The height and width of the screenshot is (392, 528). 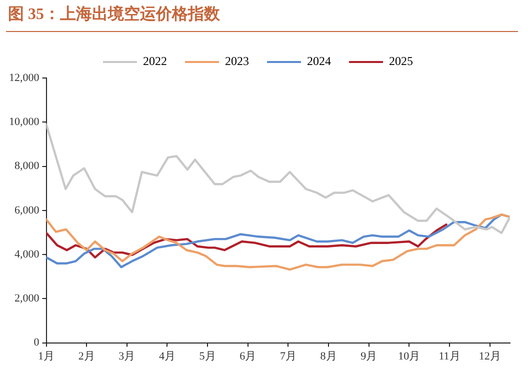 What do you see at coordinates (288, 356) in the screenshot?
I see `x-tick-label: 7月` at bounding box center [288, 356].